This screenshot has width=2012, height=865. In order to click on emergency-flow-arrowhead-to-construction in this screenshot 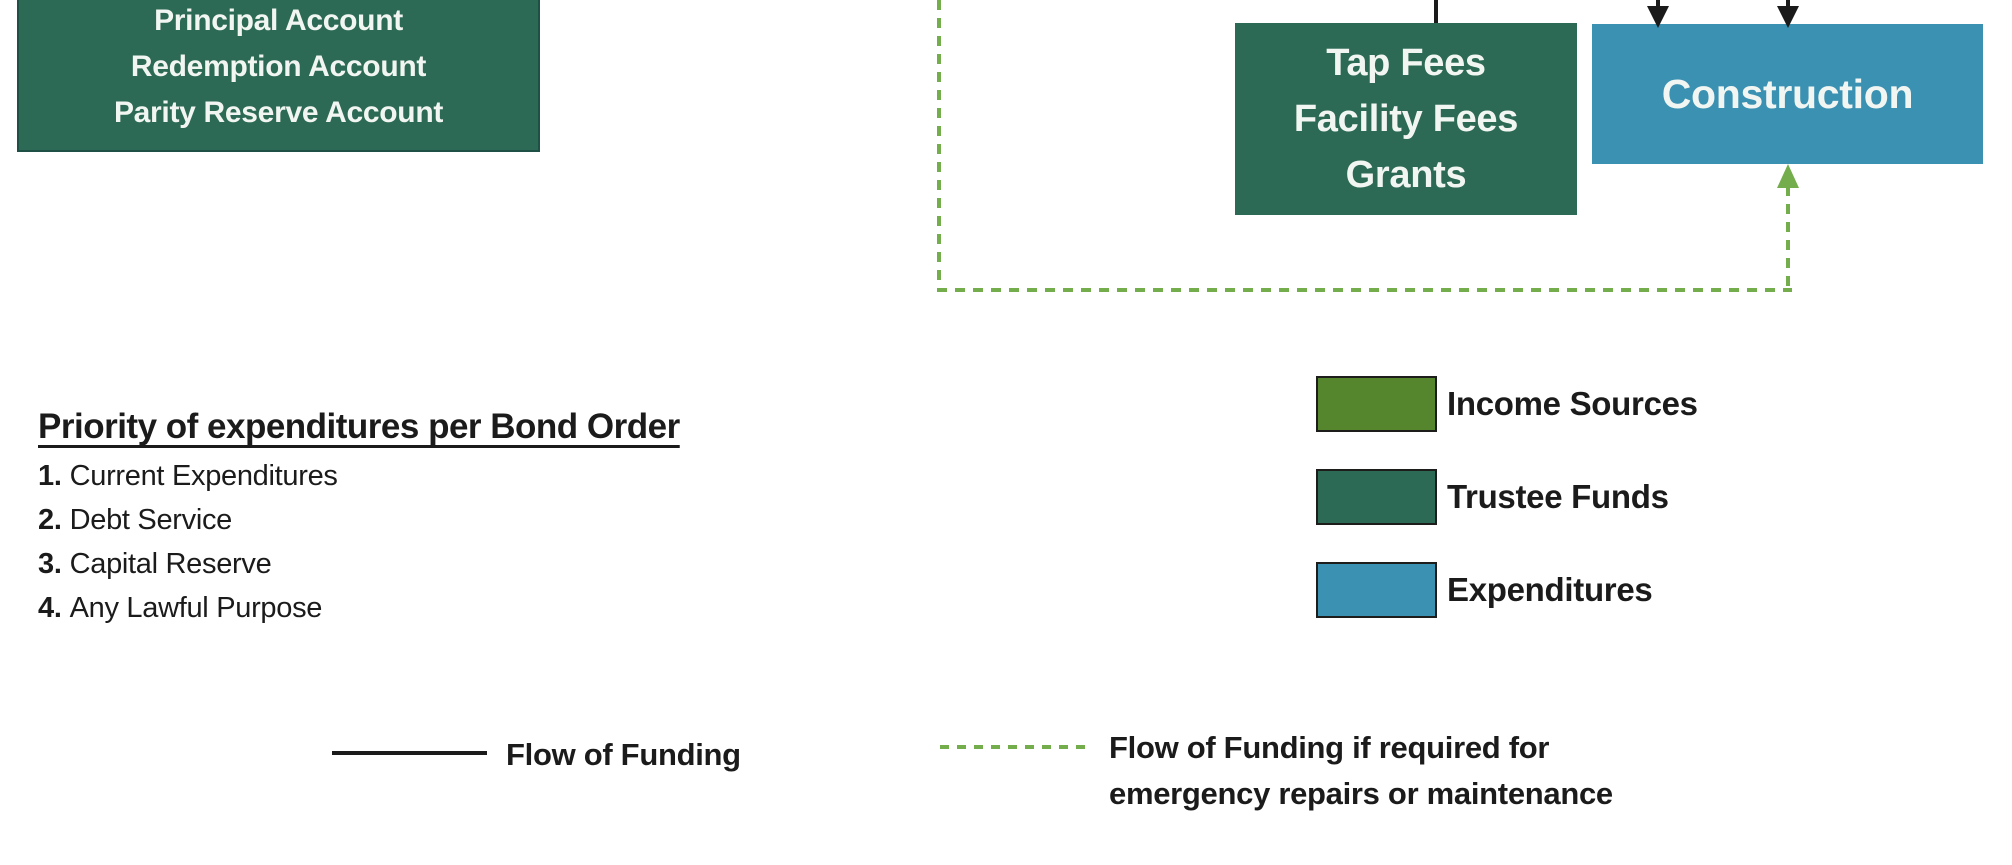, I will do `click(1788, 176)`.